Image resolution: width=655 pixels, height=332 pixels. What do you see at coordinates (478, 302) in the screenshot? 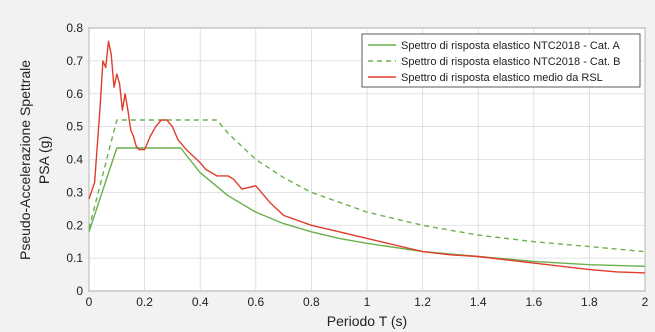
I see `x-tick-label: 1.4` at bounding box center [478, 302].